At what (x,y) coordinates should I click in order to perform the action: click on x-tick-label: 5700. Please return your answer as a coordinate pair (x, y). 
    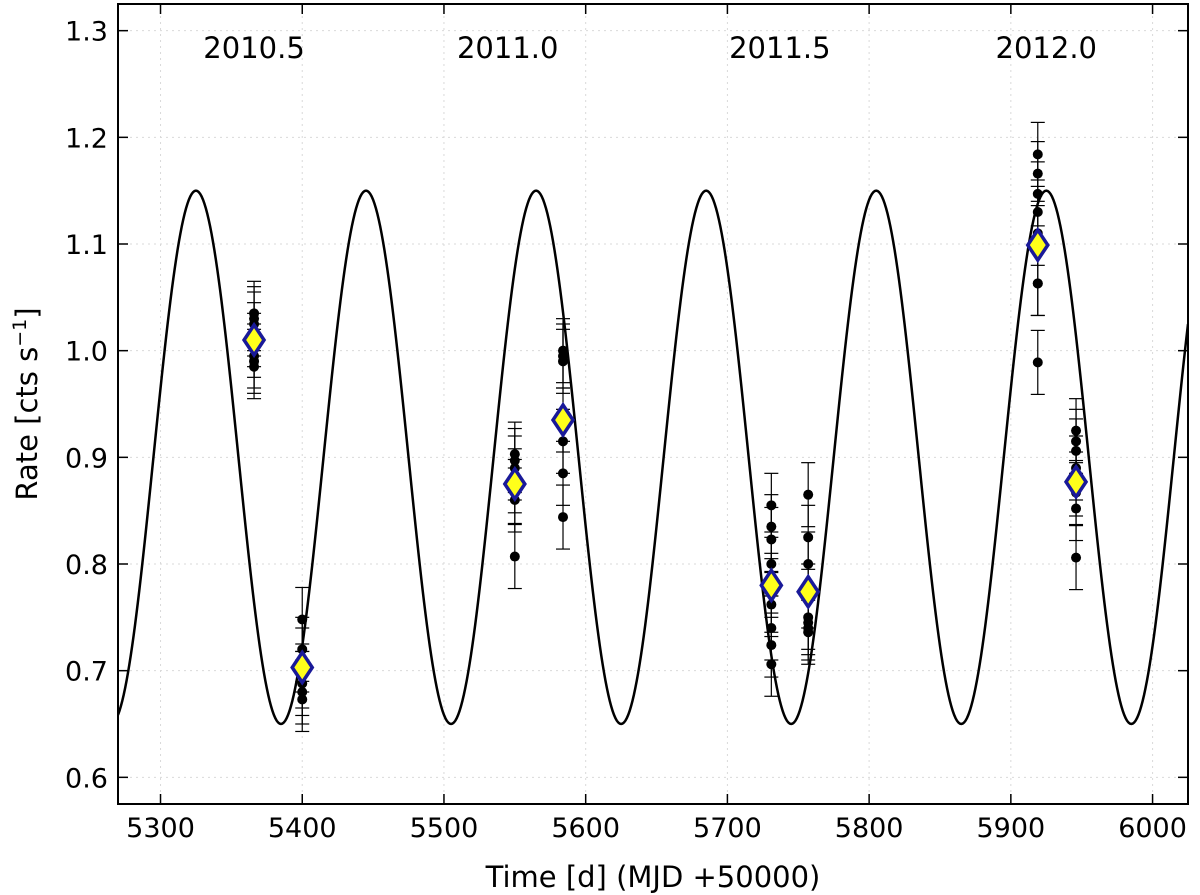
    Looking at the image, I should click on (727, 828).